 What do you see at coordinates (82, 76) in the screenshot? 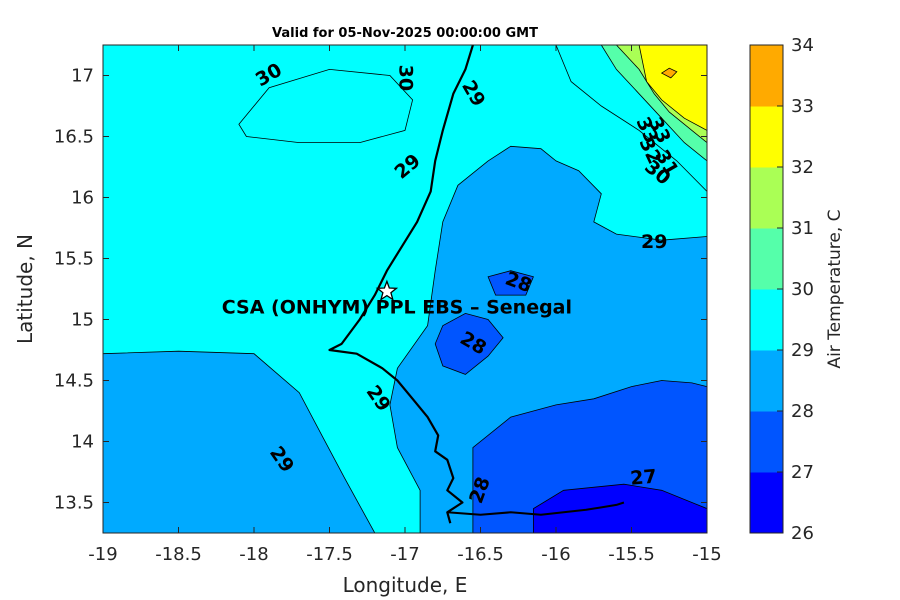
I see `y-tick-label: 17` at bounding box center [82, 76].